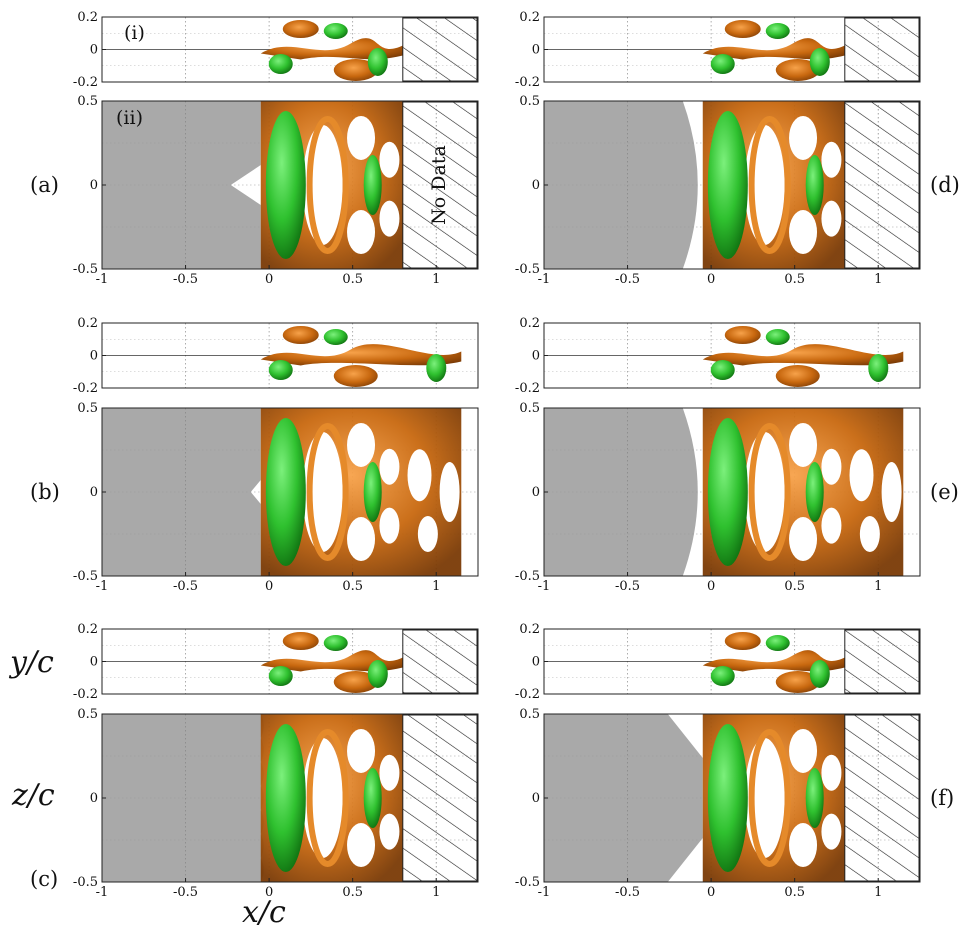  What do you see at coordinates (44, 879) in the screenshot?
I see `panel-label-c: (c)` at bounding box center [44, 879].